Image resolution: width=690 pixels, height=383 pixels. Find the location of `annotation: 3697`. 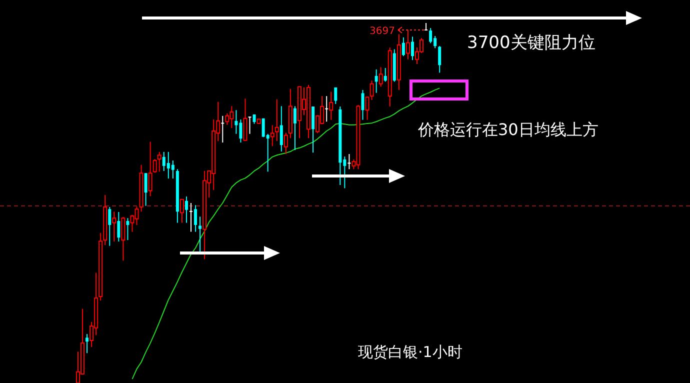

annotation: 3697 is located at coordinates (382, 31).